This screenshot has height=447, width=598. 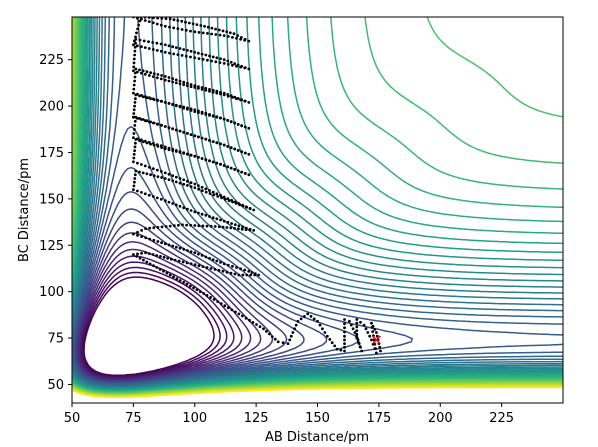 What do you see at coordinates (378, 418) in the screenshot?
I see `x-tick-label: 175` at bounding box center [378, 418].